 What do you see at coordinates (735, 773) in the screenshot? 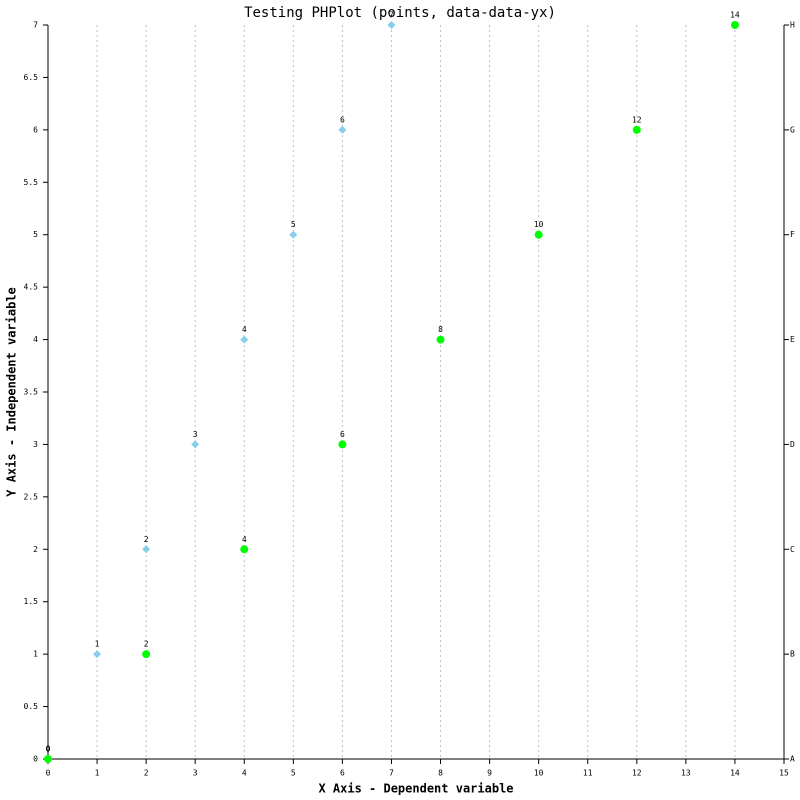
I see `x-tick-label: 14` at bounding box center [735, 773].